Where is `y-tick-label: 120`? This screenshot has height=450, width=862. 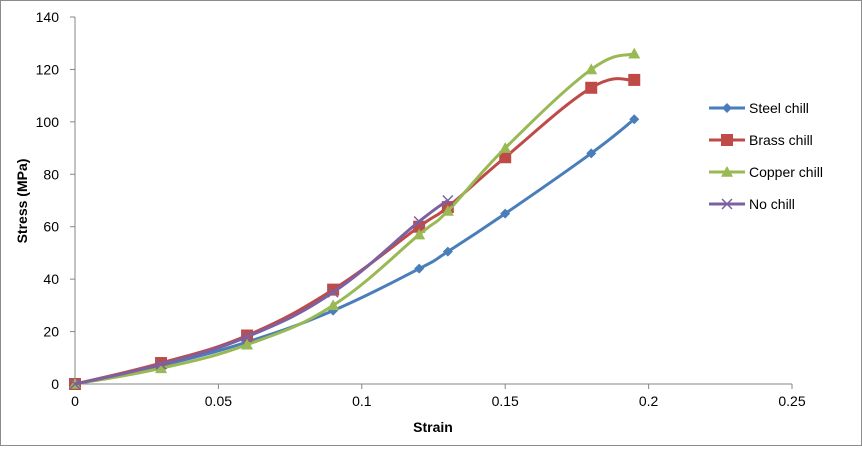
y-tick-label: 120 is located at coordinates (48, 69).